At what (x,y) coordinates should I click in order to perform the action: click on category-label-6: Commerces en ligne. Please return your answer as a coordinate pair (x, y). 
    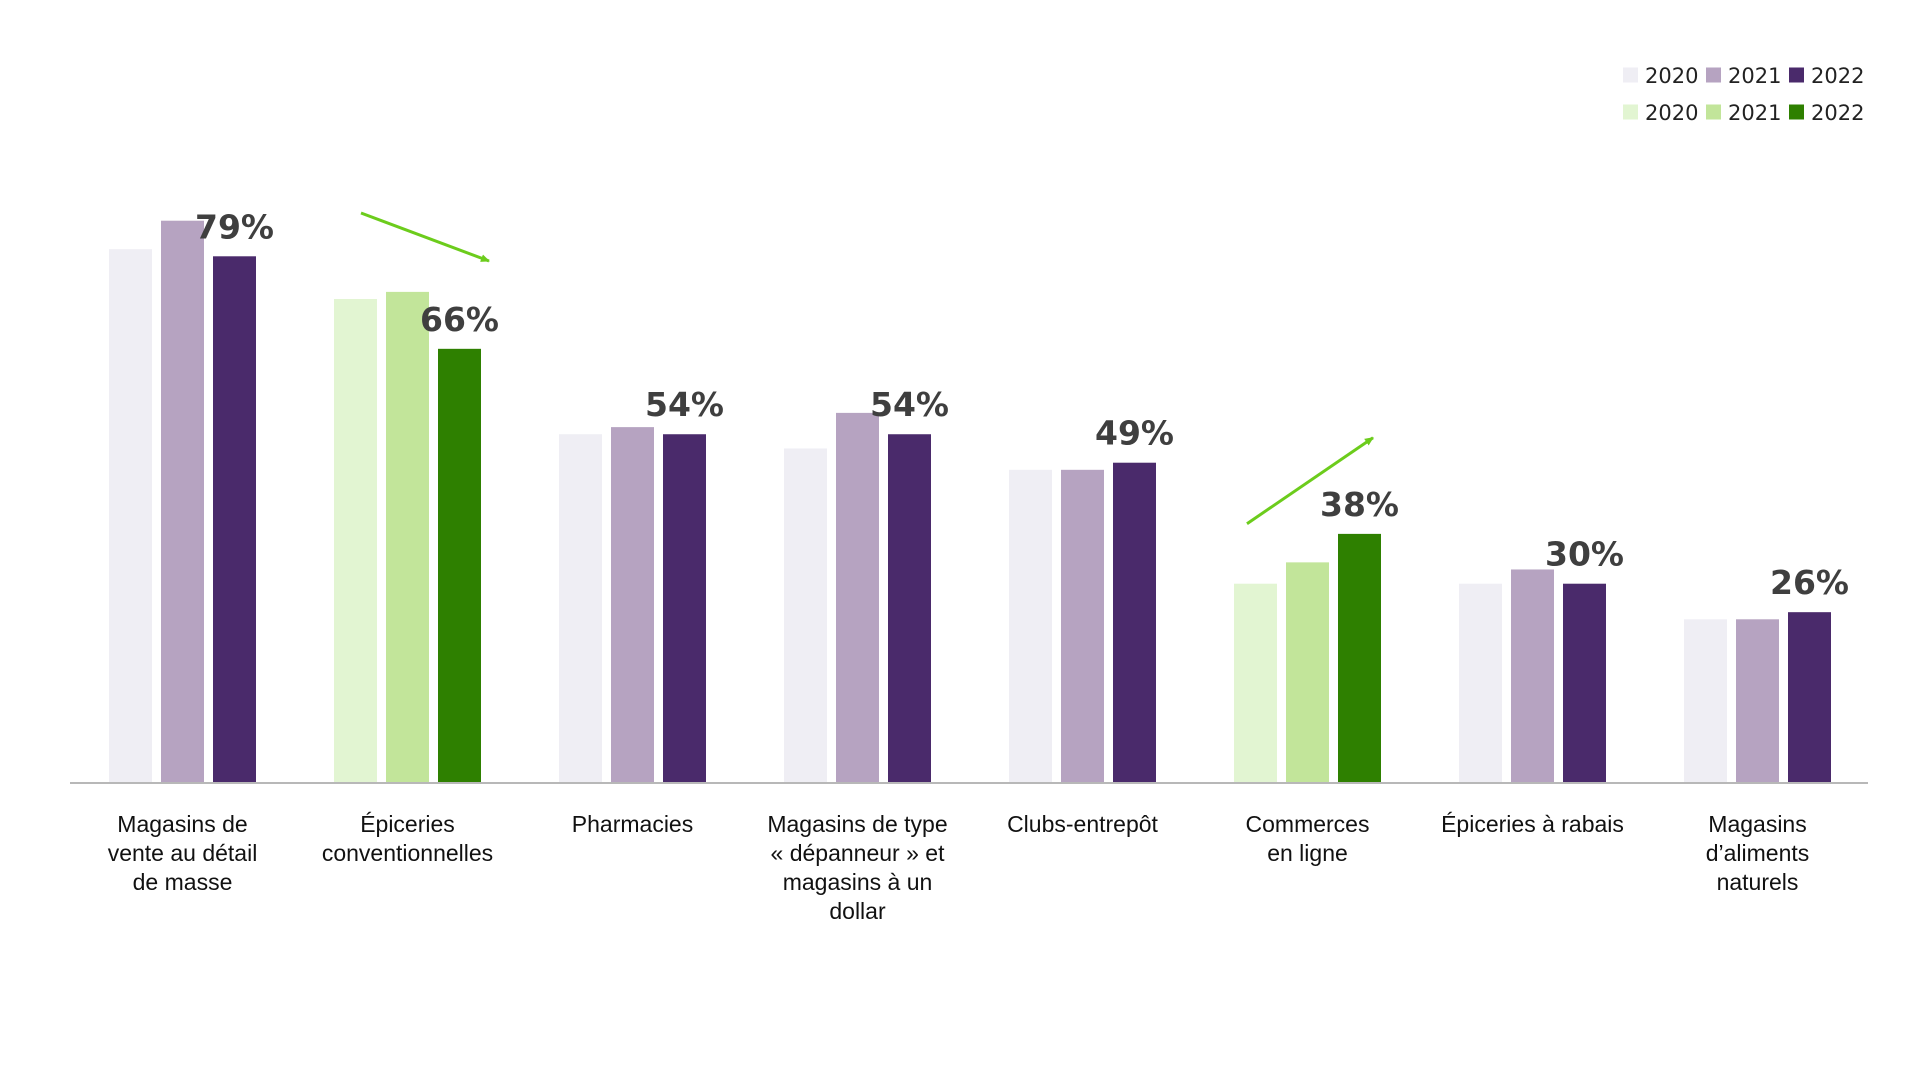
    Looking at the image, I should click on (1308, 838).